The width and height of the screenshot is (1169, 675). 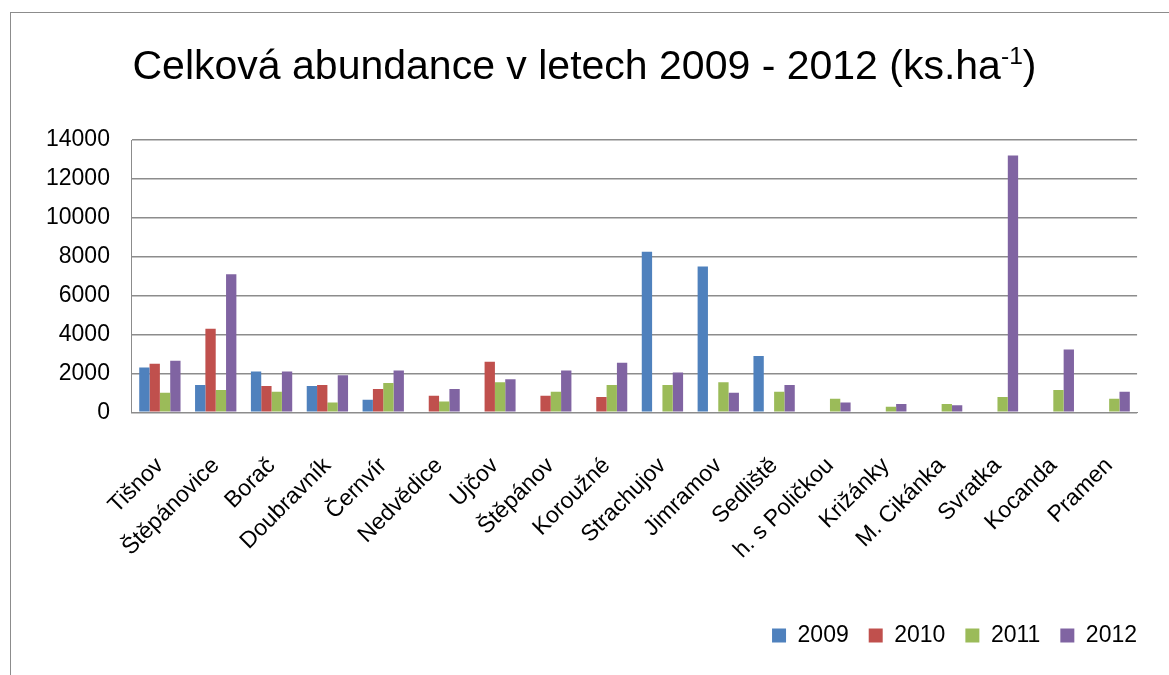 What do you see at coordinates (84, 371) in the screenshot?
I see `y-tick-label: 2000` at bounding box center [84, 371].